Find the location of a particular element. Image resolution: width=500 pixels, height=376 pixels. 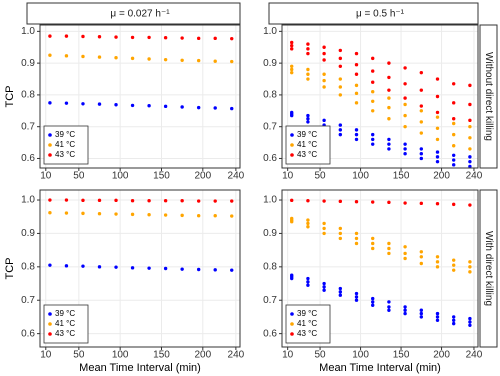

y-axis-title: TCP is located at coordinates (10, 269).